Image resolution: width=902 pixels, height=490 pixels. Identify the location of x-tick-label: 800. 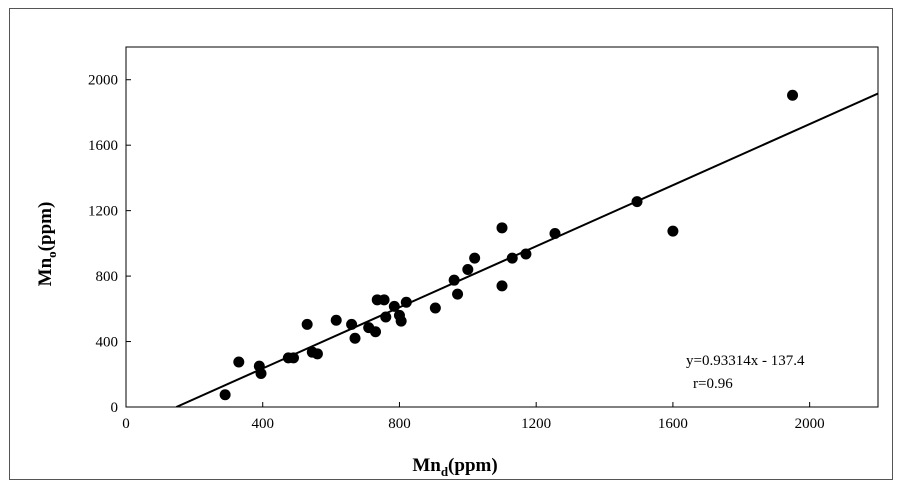
(399, 424).